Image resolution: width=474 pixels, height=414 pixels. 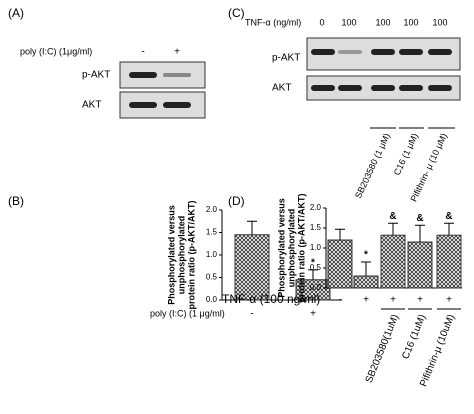 I want to click on treatment-label: SB203580(1uM), so click(x=382, y=349).